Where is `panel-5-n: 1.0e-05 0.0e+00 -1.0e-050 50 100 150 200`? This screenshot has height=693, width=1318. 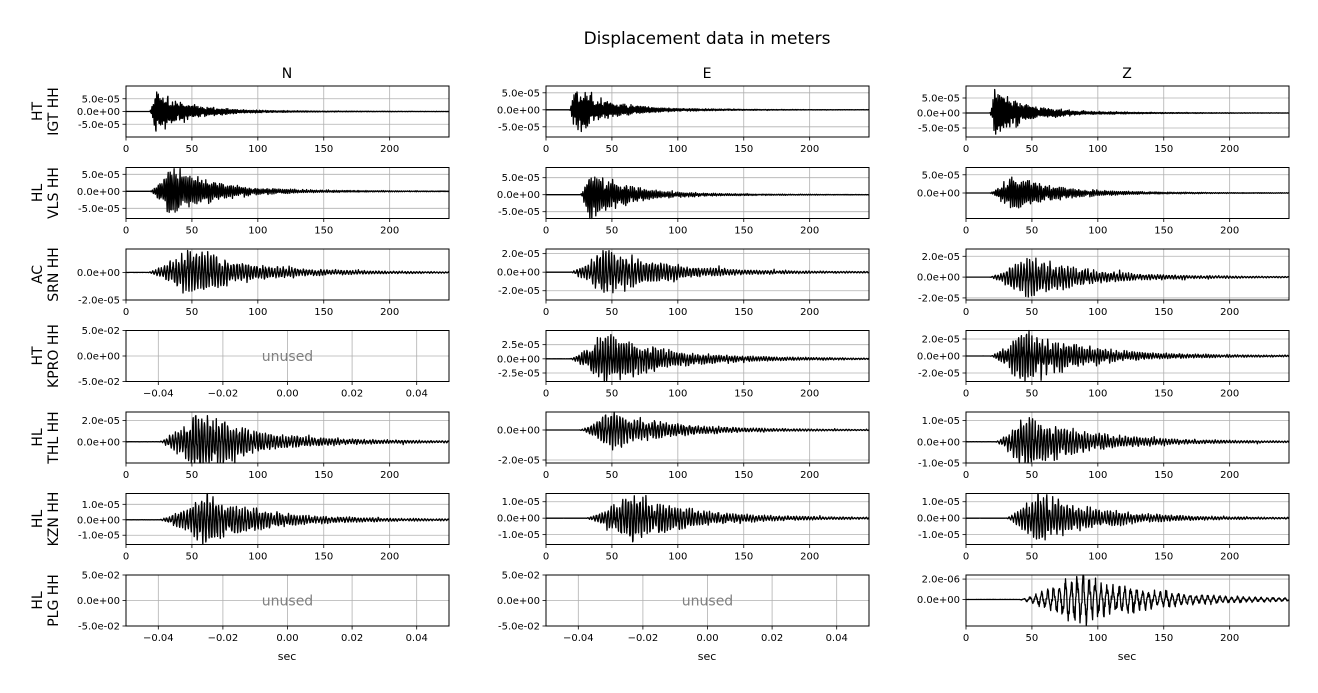 panel-5-n: 1.0e-05 0.0e+00 -1.0e-050 50 100 150 200 is located at coordinates (263, 527).